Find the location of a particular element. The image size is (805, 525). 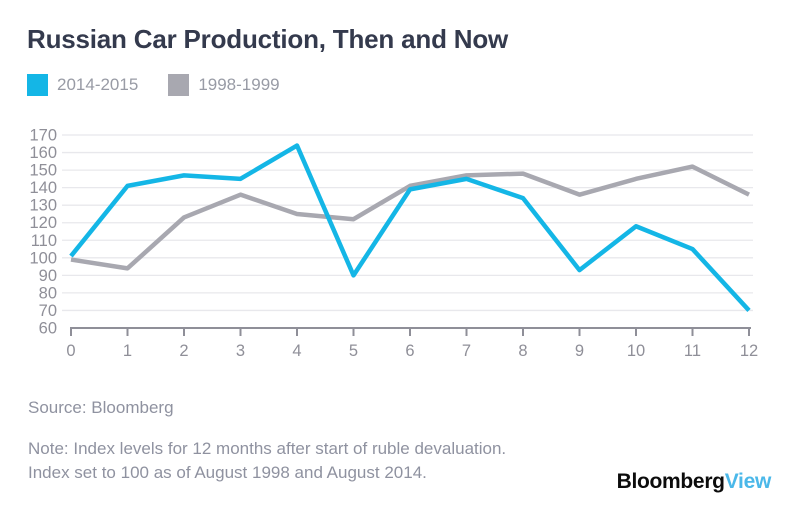

y-tick-label-80: 80 is located at coordinates (48, 293).